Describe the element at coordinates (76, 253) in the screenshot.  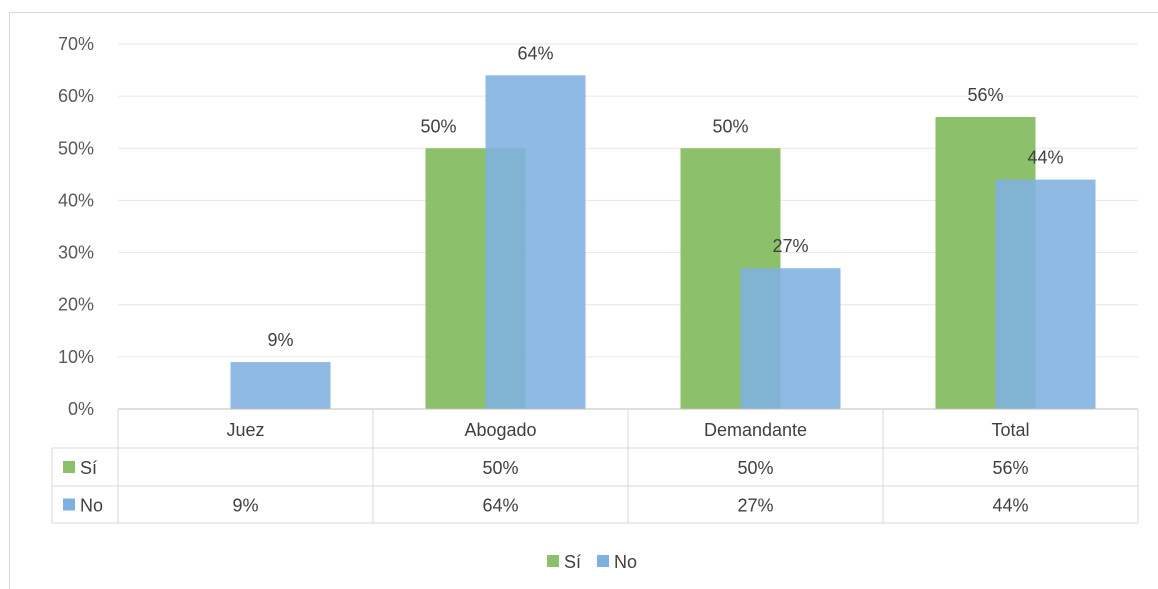
I see `y-tick-label: 30%` at that location.